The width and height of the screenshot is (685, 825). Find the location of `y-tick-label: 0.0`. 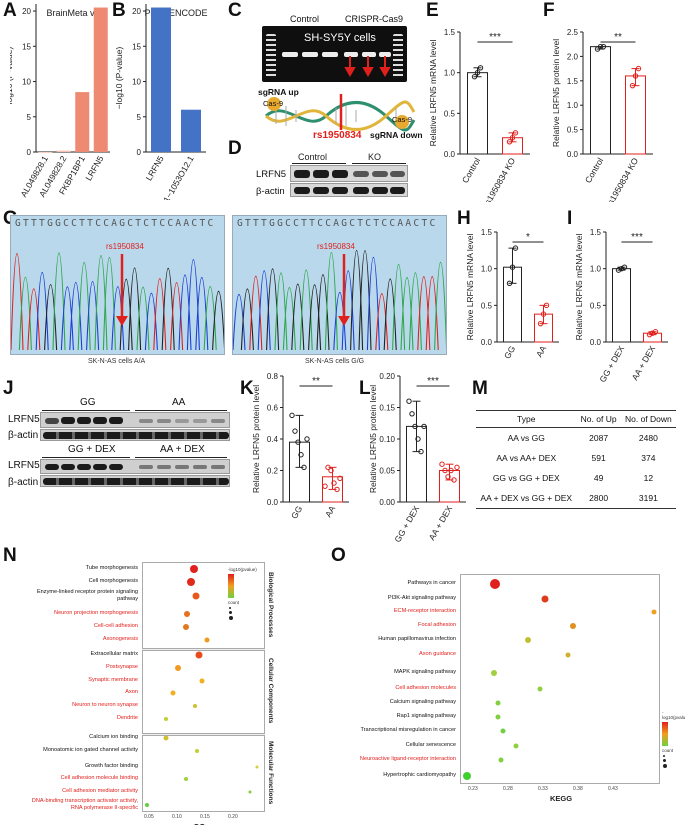

y-tick-label: 0.0 is located at coordinates (596, 342).